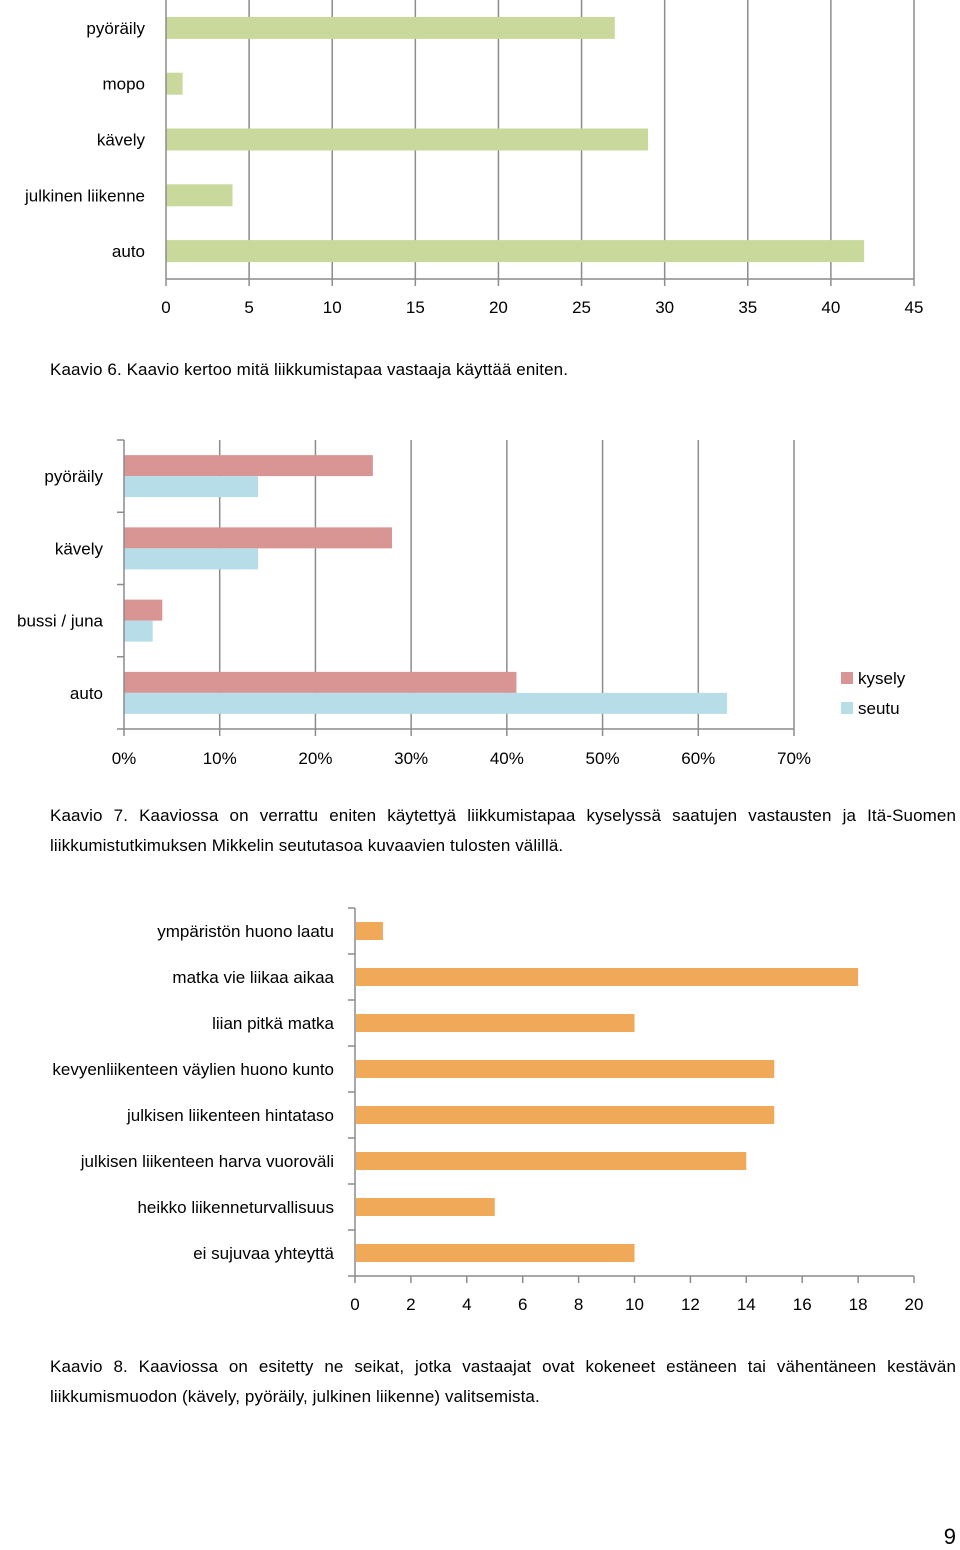 The height and width of the screenshot is (1550, 960). Describe the element at coordinates (847, 678) in the screenshot. I see `legend-swatch-kysely` at that location.